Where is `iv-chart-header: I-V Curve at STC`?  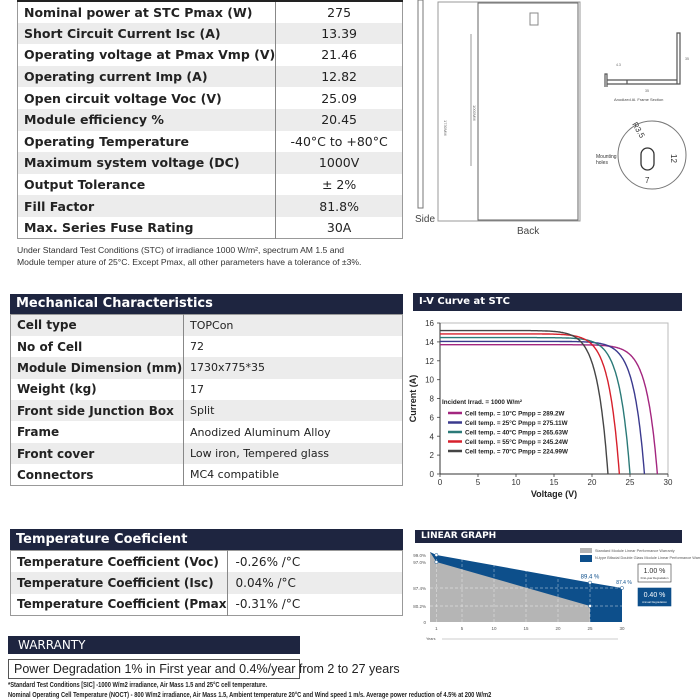 iv-chart-header: I-V Curve at STC is located at coordinates (547, 302).